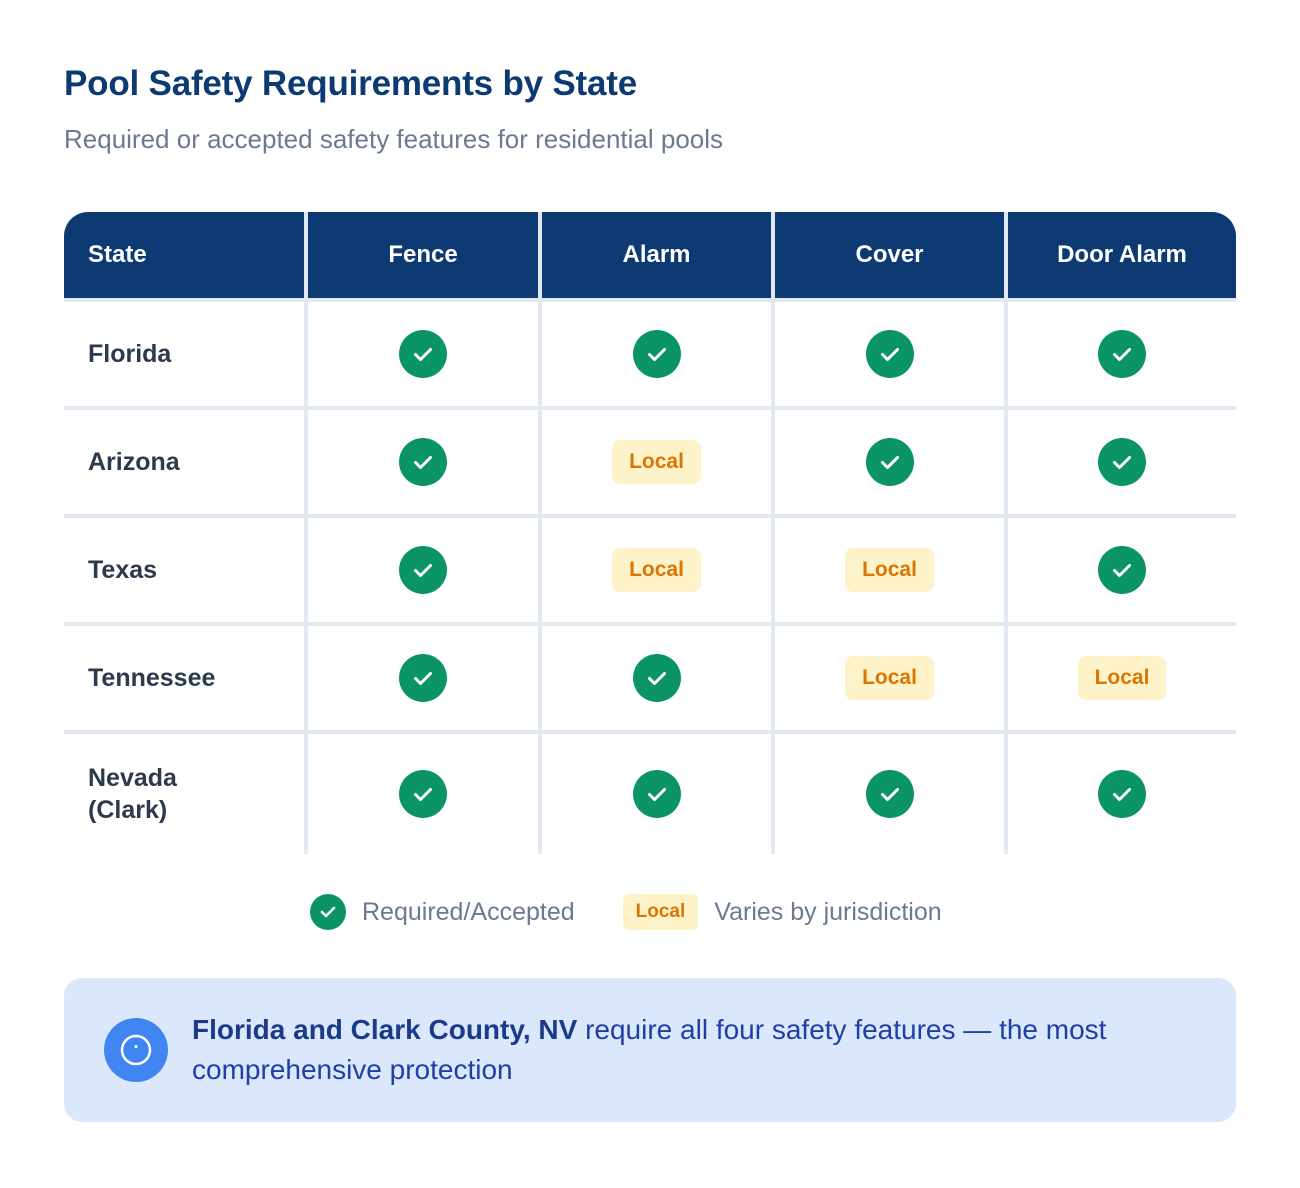  What do you see at coordinates (468, 911) in the screenshot?
I see `legend-required-label: Required/Accepted` at bounding box center [468, 911].